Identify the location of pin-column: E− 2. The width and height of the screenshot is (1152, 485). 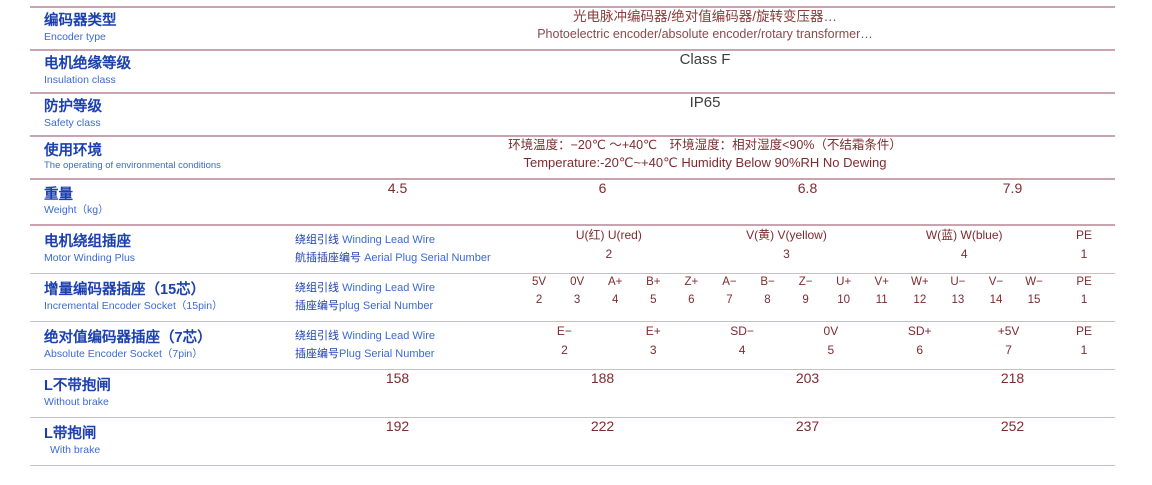
(564, 340).